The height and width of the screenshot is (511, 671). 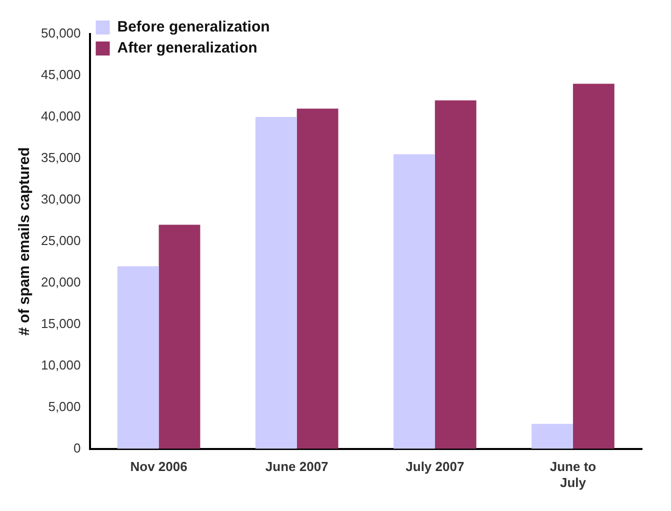 What do you see at coordinates (60, 74) in the screenshot?
I see `y-tick-label: 45,000` at bounding box center [60, 74].